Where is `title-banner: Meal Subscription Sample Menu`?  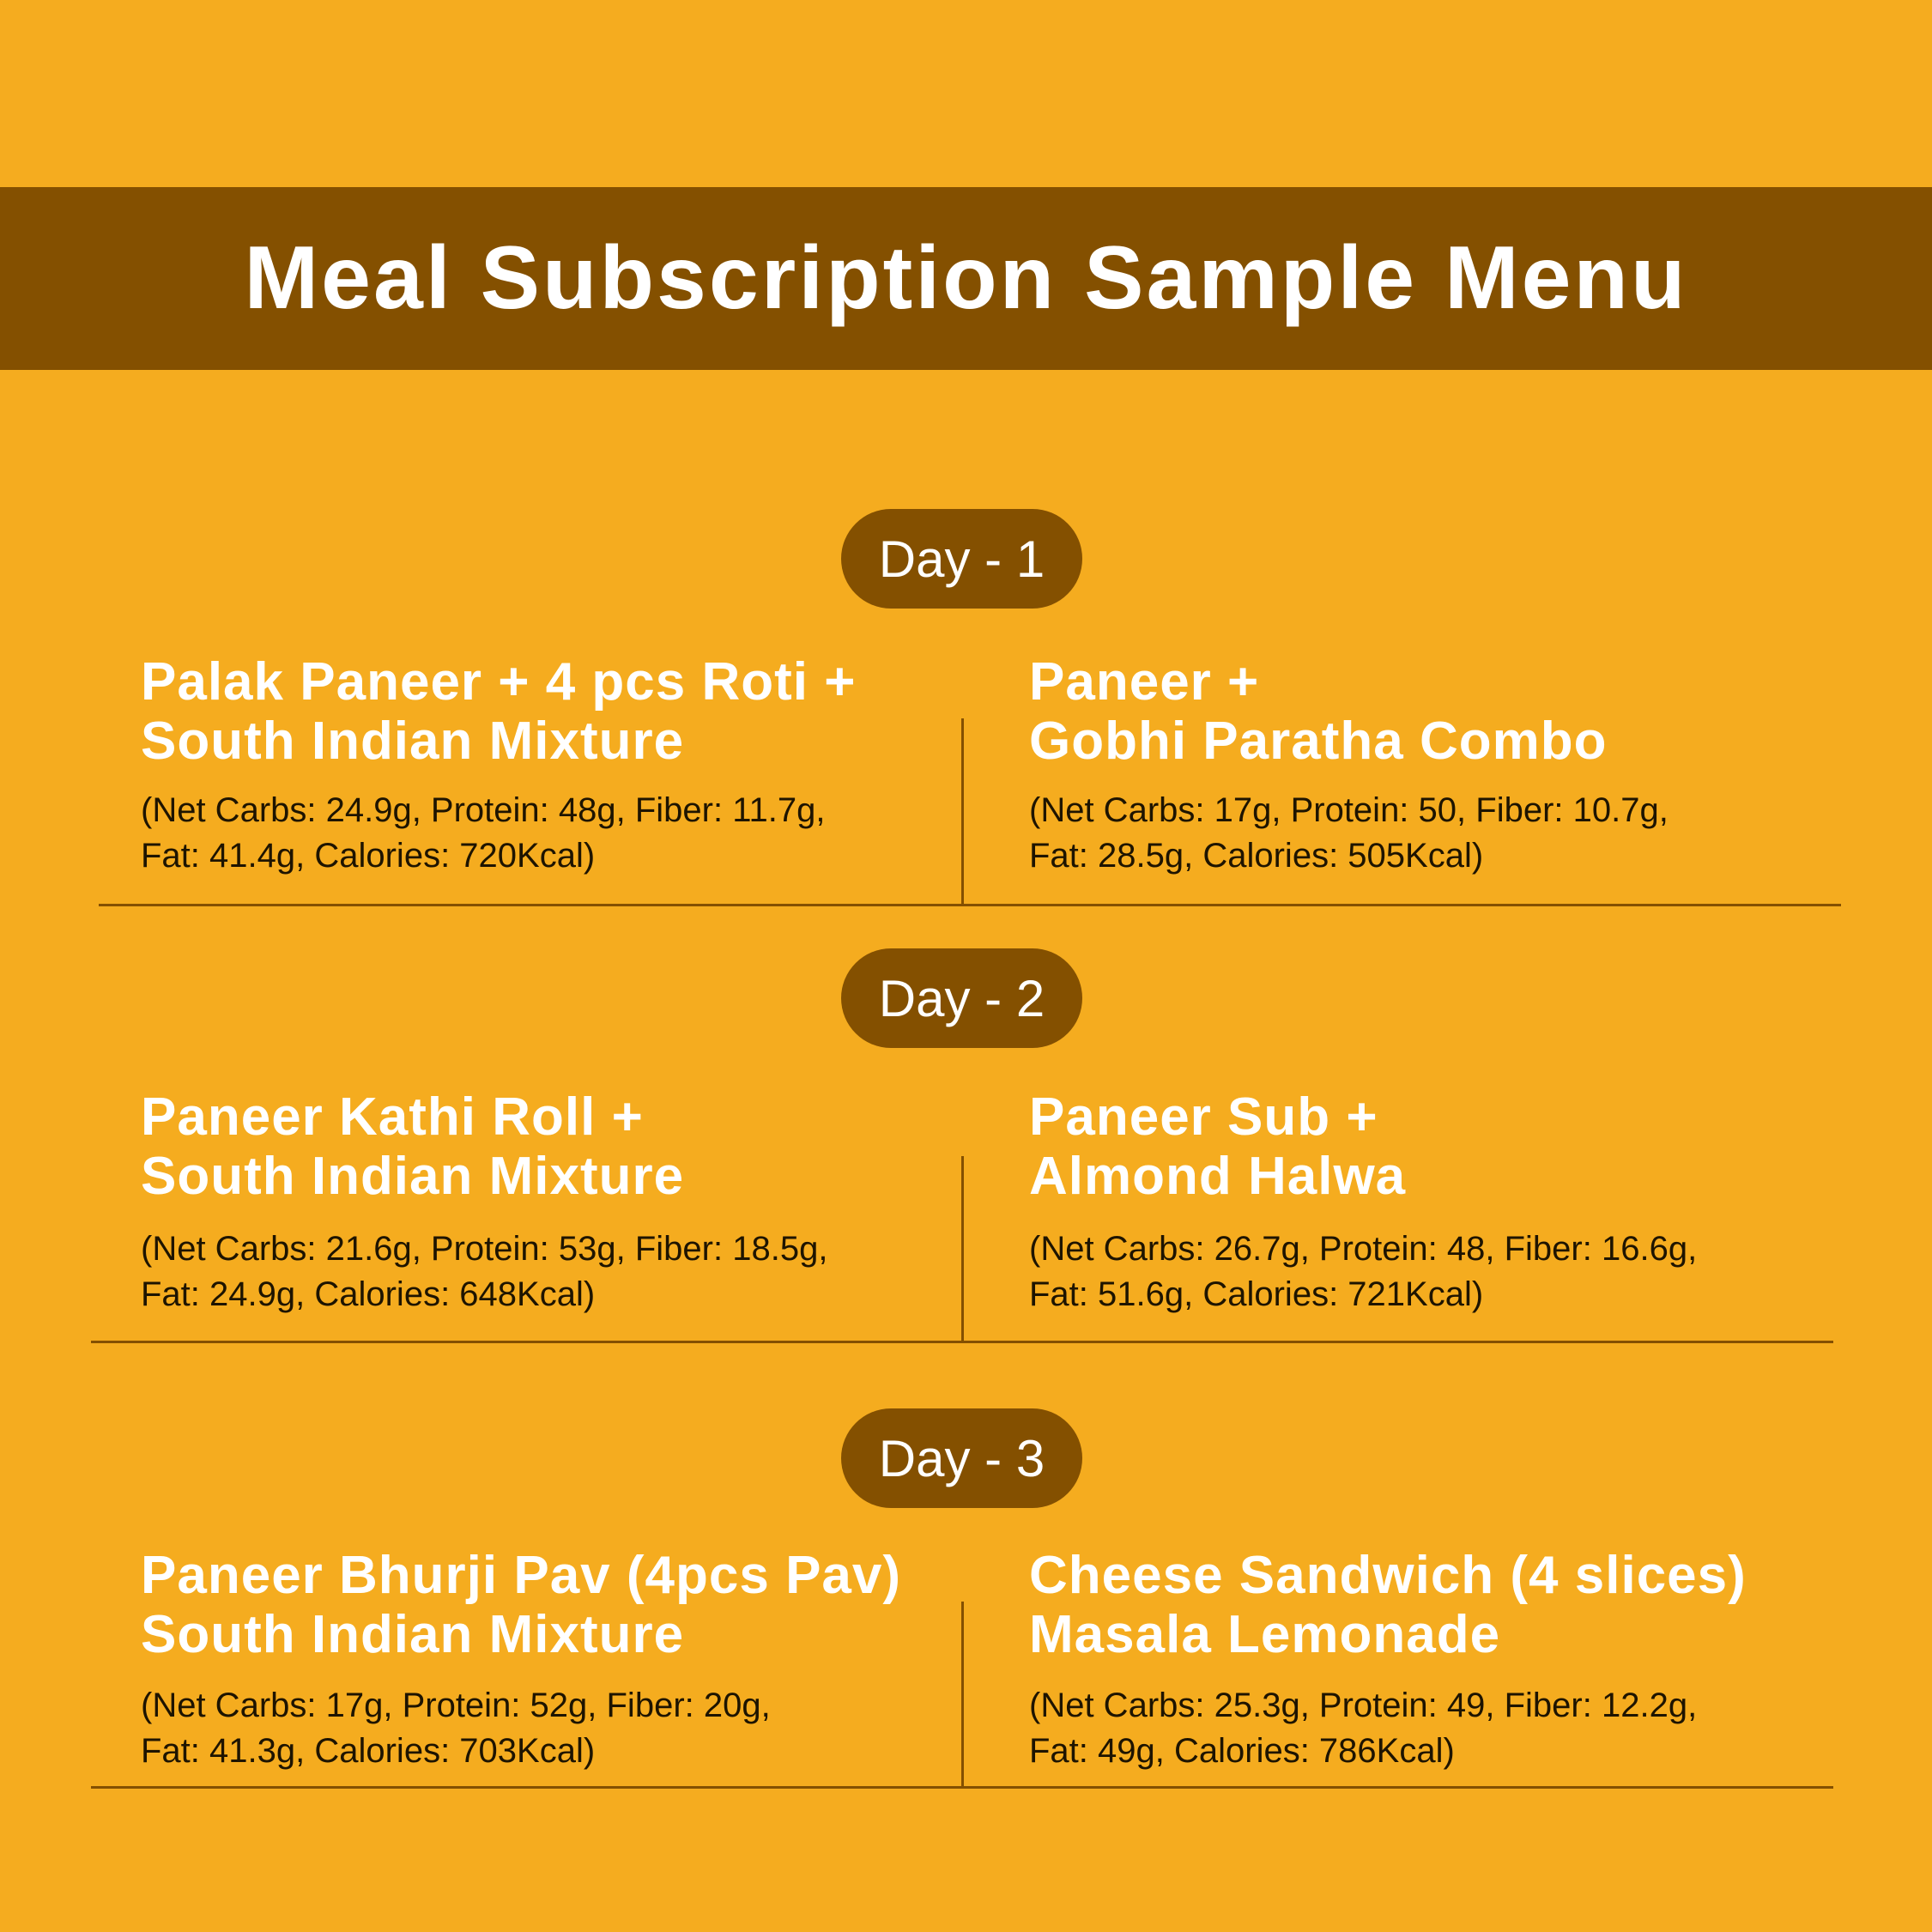 title-banner: Meal Subscription Sample Menu is located at coordinates (966, 278).